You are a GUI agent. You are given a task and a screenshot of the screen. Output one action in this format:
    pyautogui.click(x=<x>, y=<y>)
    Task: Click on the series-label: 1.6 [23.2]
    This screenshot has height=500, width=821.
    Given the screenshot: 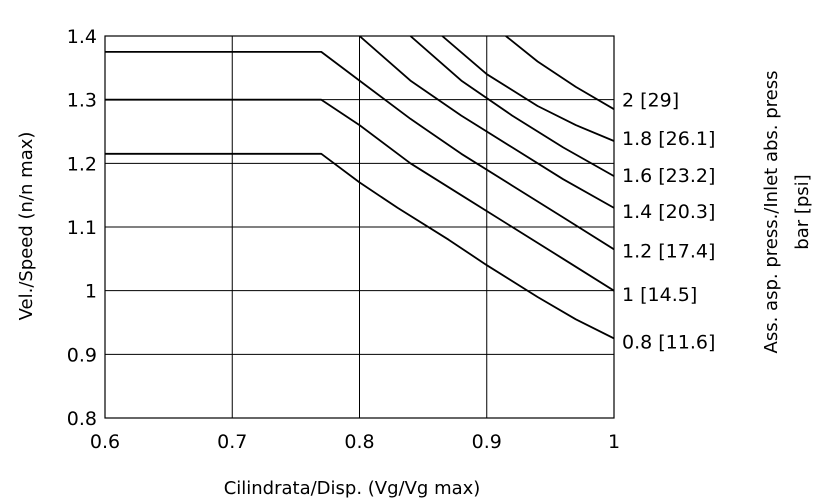 What is the action you would take?
    pyautogui.click(x=668, y=176)
    